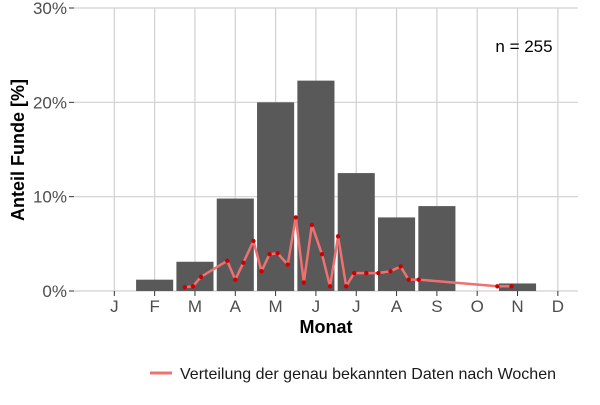  What do you see at coordinates (50, 197) in the screenshot?
I see `y-tick-label: 10%` at bounding box center [50, 197].